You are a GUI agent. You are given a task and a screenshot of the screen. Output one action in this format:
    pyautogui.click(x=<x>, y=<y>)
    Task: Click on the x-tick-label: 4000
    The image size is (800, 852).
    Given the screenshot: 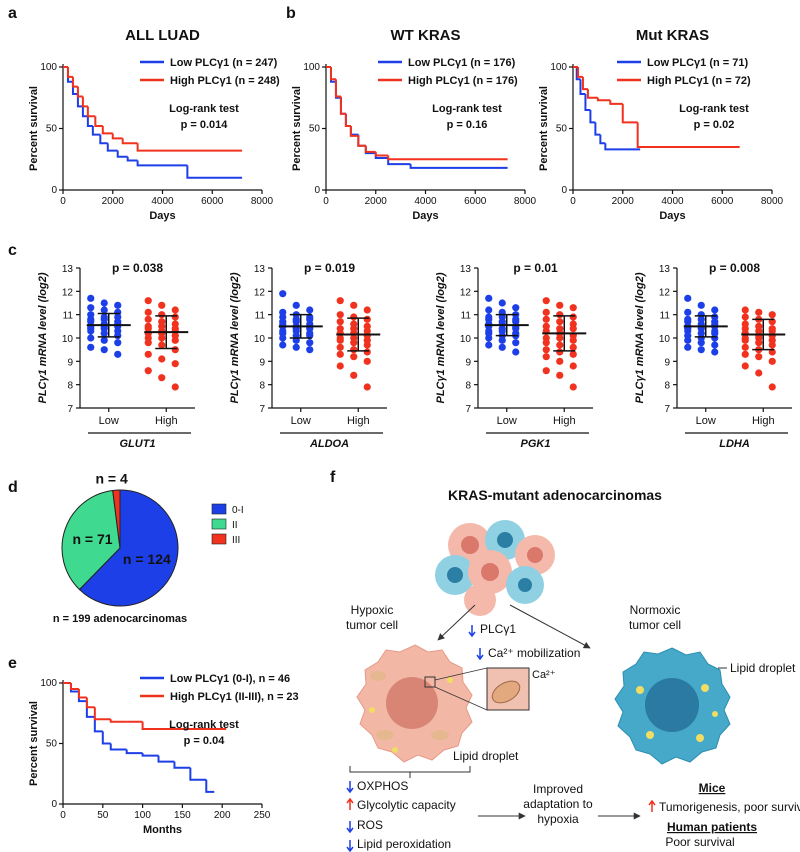 What is the action you would take?
    pyautogui.click(x=672, y=201)
    